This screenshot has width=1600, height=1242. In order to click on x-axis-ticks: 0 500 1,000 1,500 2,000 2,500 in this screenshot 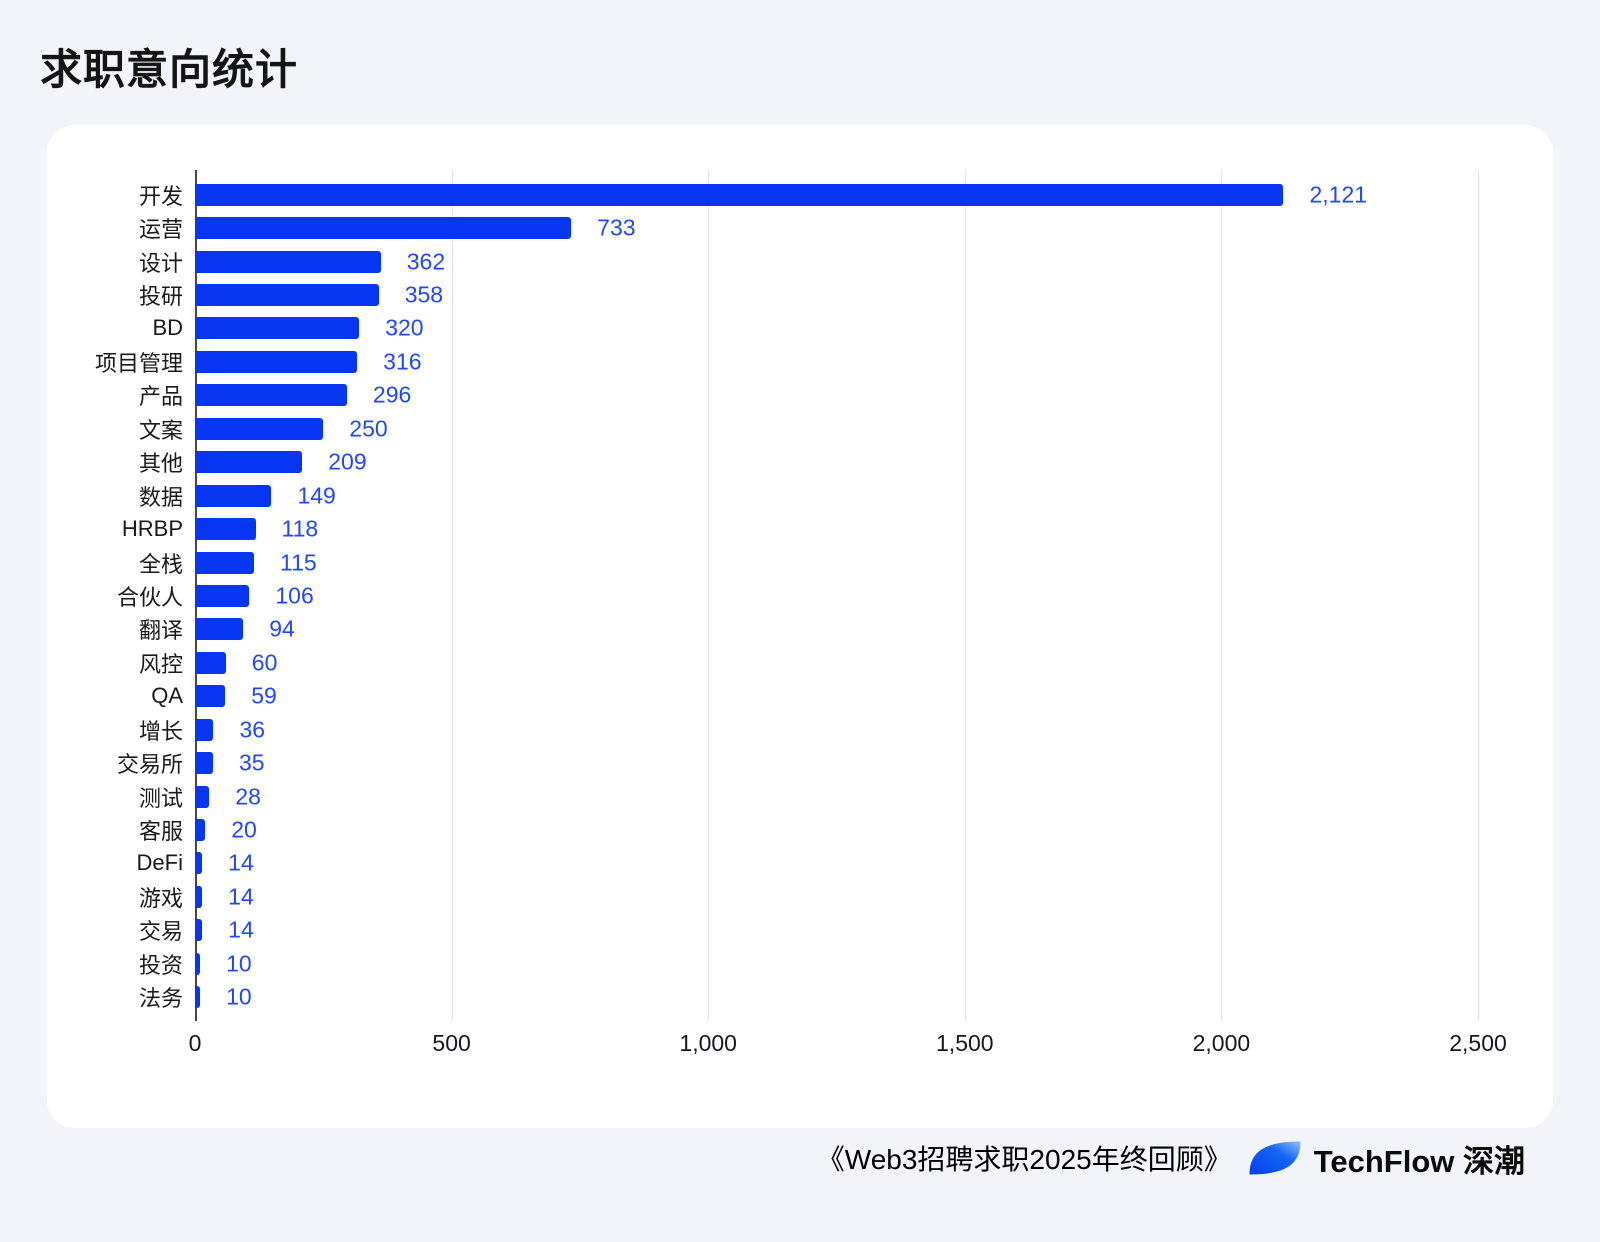, I will do `click(848, 1047)`.